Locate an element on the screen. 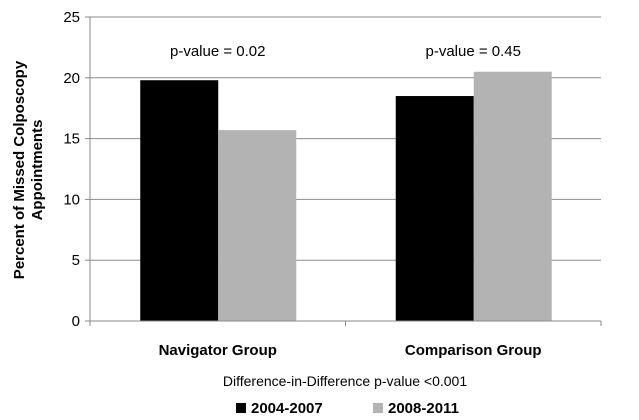  y-tick-labels: 0 5 10 15 20 25 is located at coordinates (71, 169).